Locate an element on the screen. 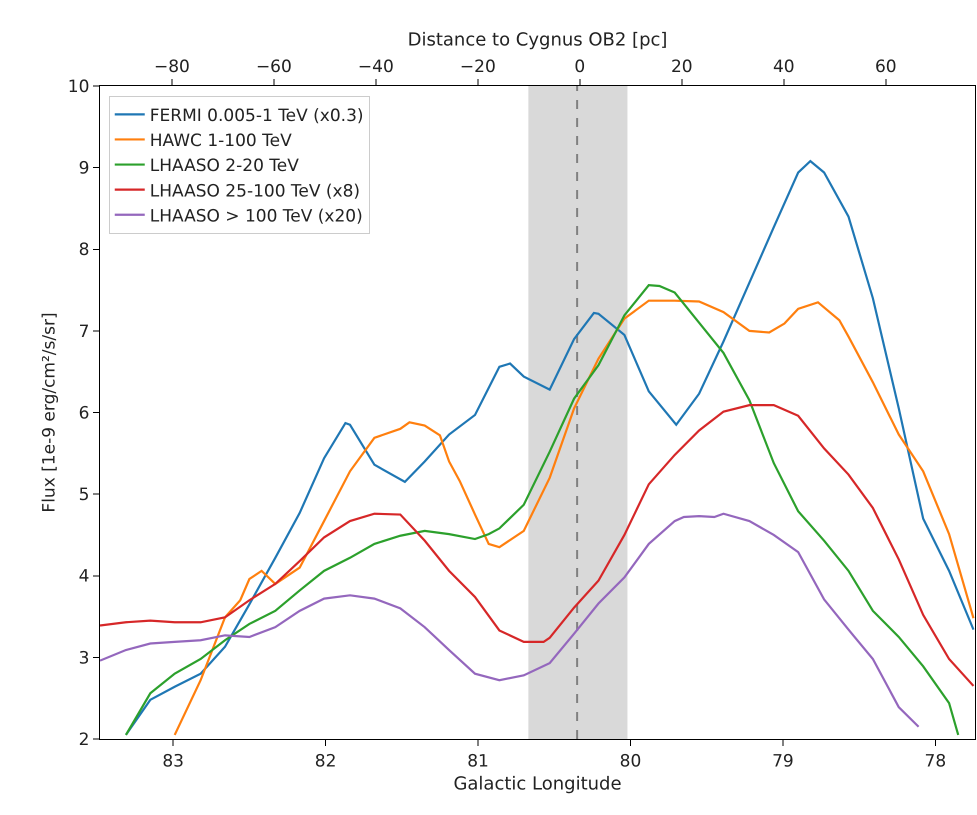 The height and width of the screenshot is (815, 977). y-tick-label: 8 is located at coordinates (84, 250).